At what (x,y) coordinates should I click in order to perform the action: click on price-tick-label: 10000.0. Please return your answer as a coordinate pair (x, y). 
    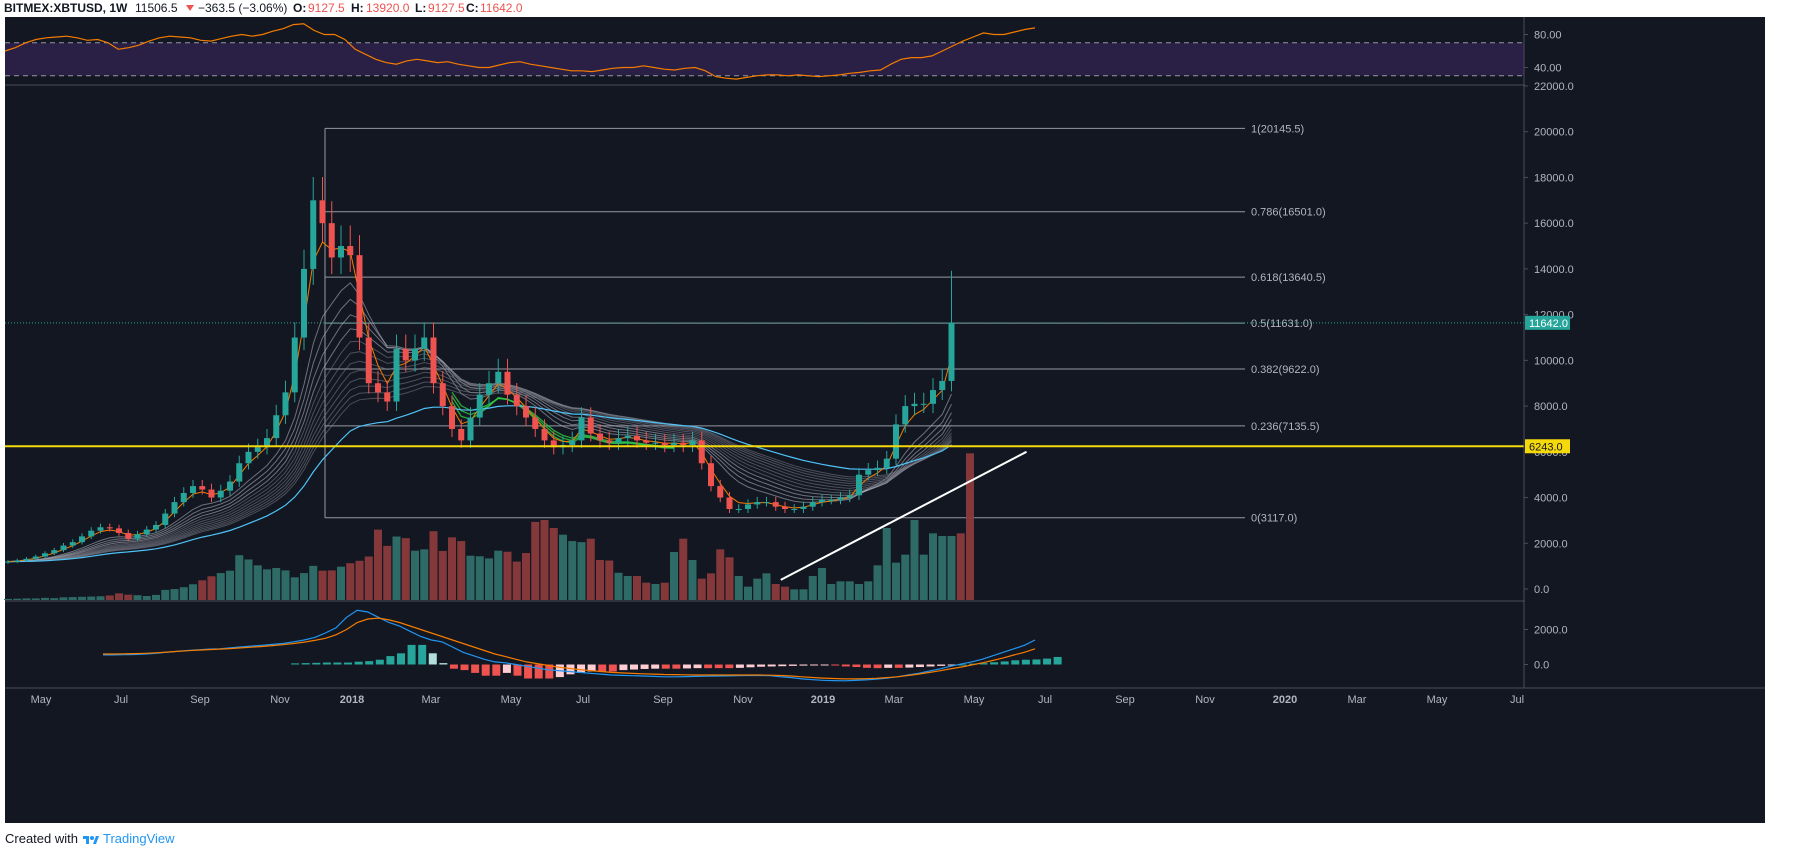
    Looking at the image, I should click on (1554, 361).